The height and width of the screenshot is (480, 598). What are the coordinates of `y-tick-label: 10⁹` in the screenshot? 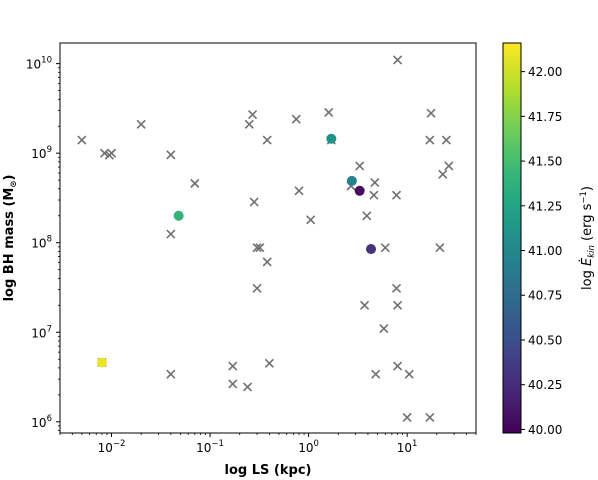 It's located at (41, 153).